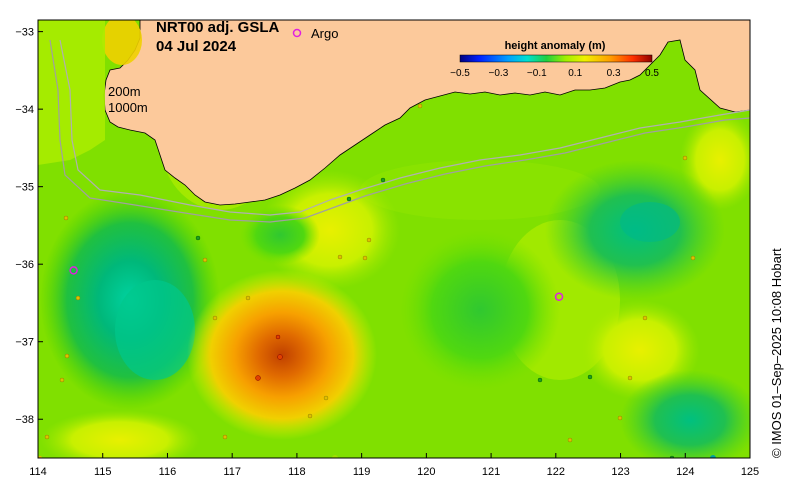 The height and width of the screenshot is (492, 791). I want to click on isobath-200m-label: 200m, so click(124, 91).